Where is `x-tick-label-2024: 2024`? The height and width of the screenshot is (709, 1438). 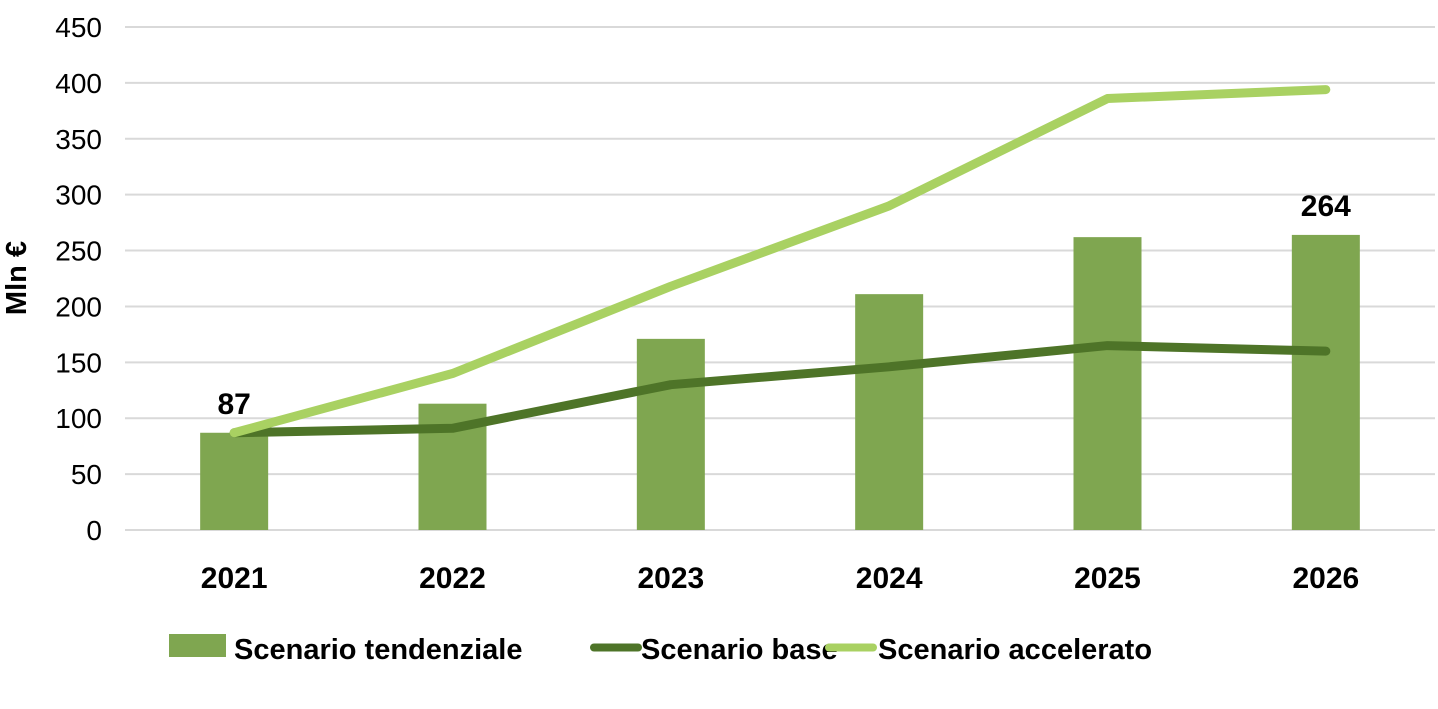 x-tick-label-2024: 2024 is located at coordinates (889, 578).